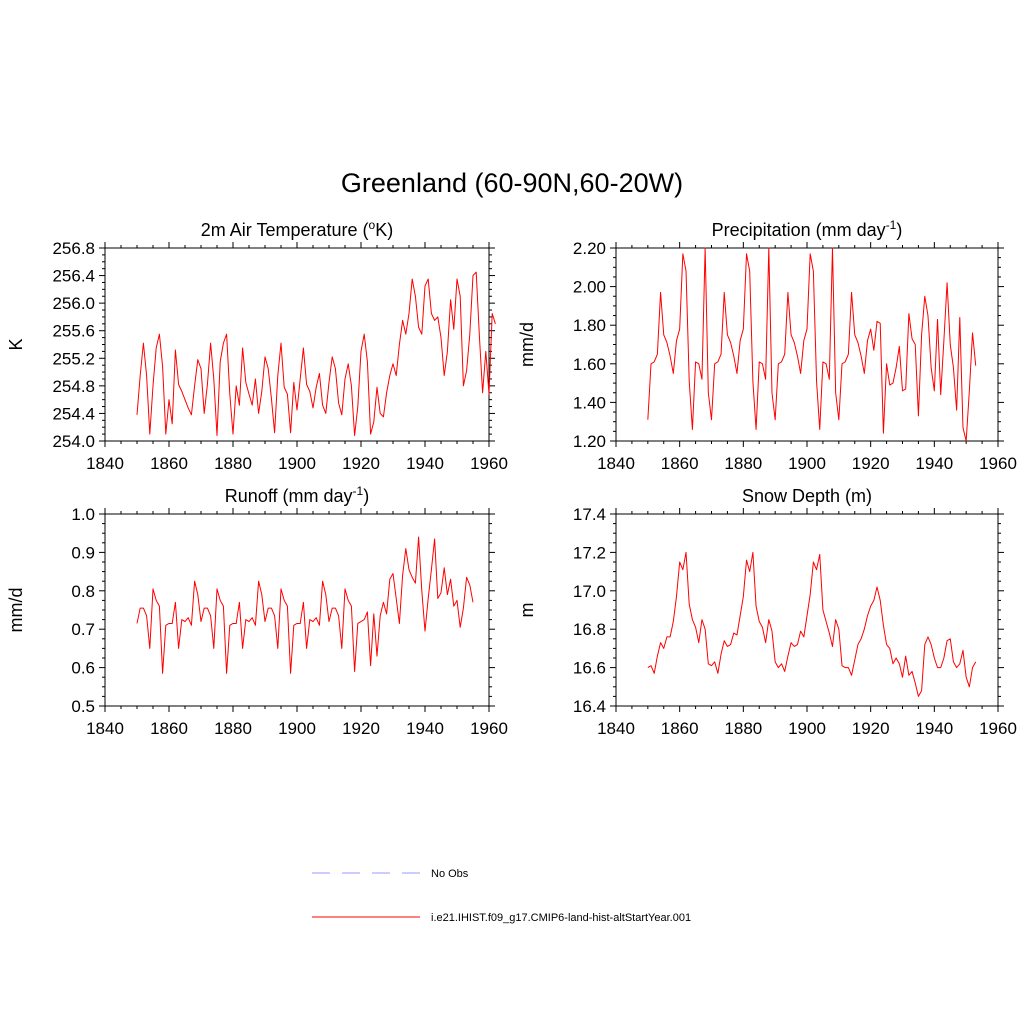  Describe the element at coordinates (83, 591) in the screenshot. I see `y-tick-label: 0.8` at that location.